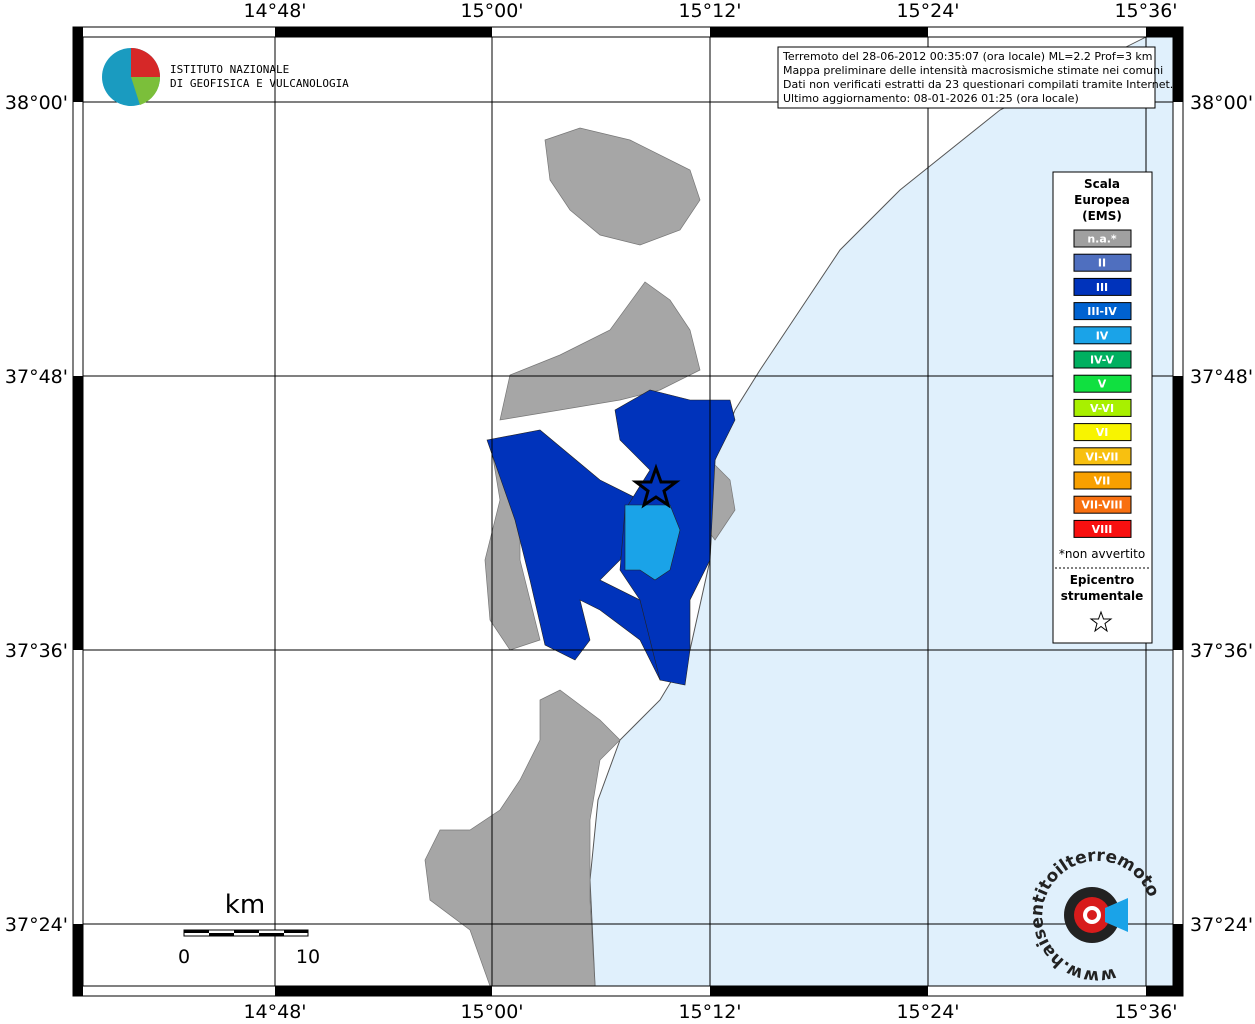 Image resolution: width=1255 pixels, height=1024 pixels. Describe the element at coordinates (1116, 915) in the screenshot. I see `site-logo-speaker` at that location.